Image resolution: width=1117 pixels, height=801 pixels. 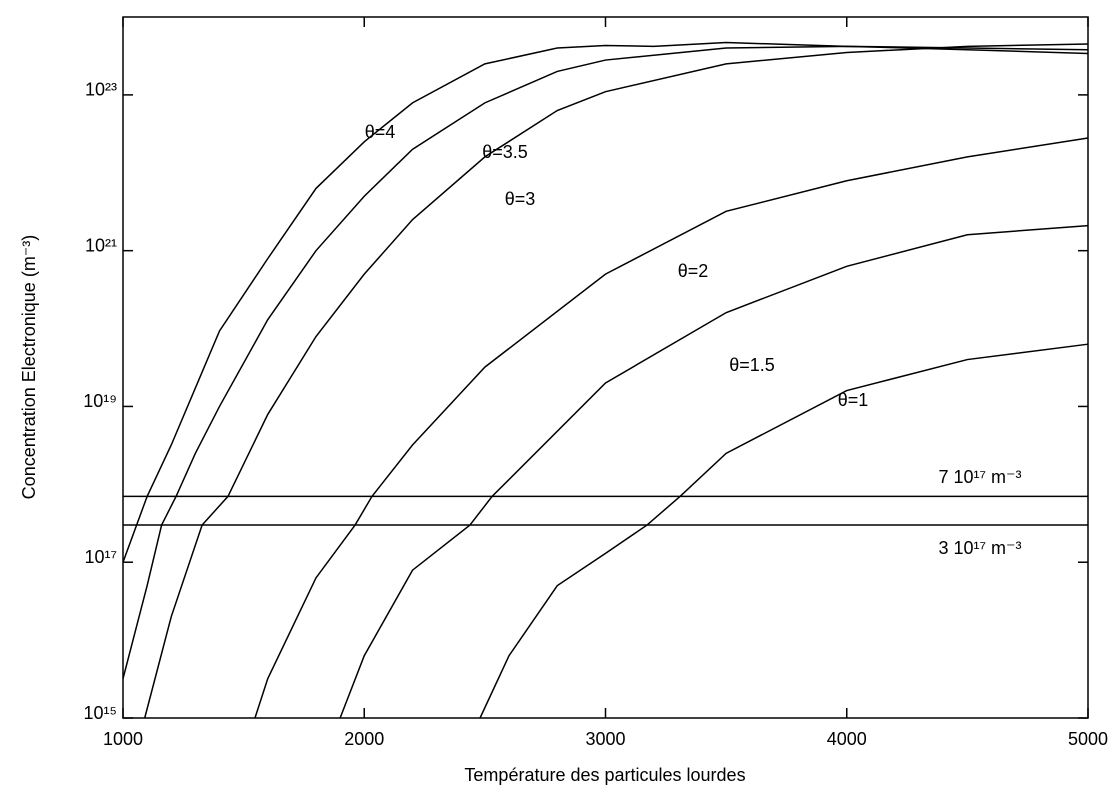 What do you see at coordinates (101, 90) in the screenshot?
I see `y-tick-label: 10²³` at bounding box center [101, 90].